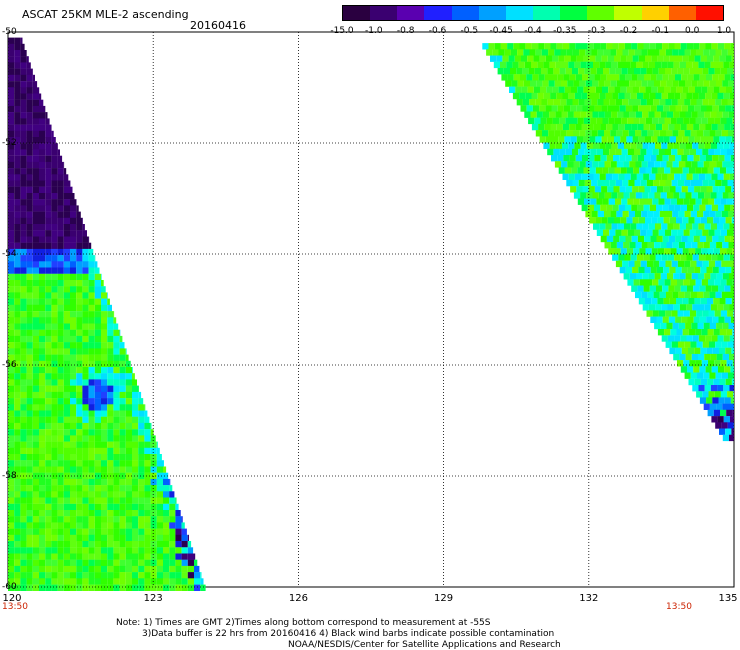 The width and height of the screenshot is (740, 650). Describe the element at coordinates (724, 31) in the screenshot. I see `colorbar-tick-label: 1.0` at that location.